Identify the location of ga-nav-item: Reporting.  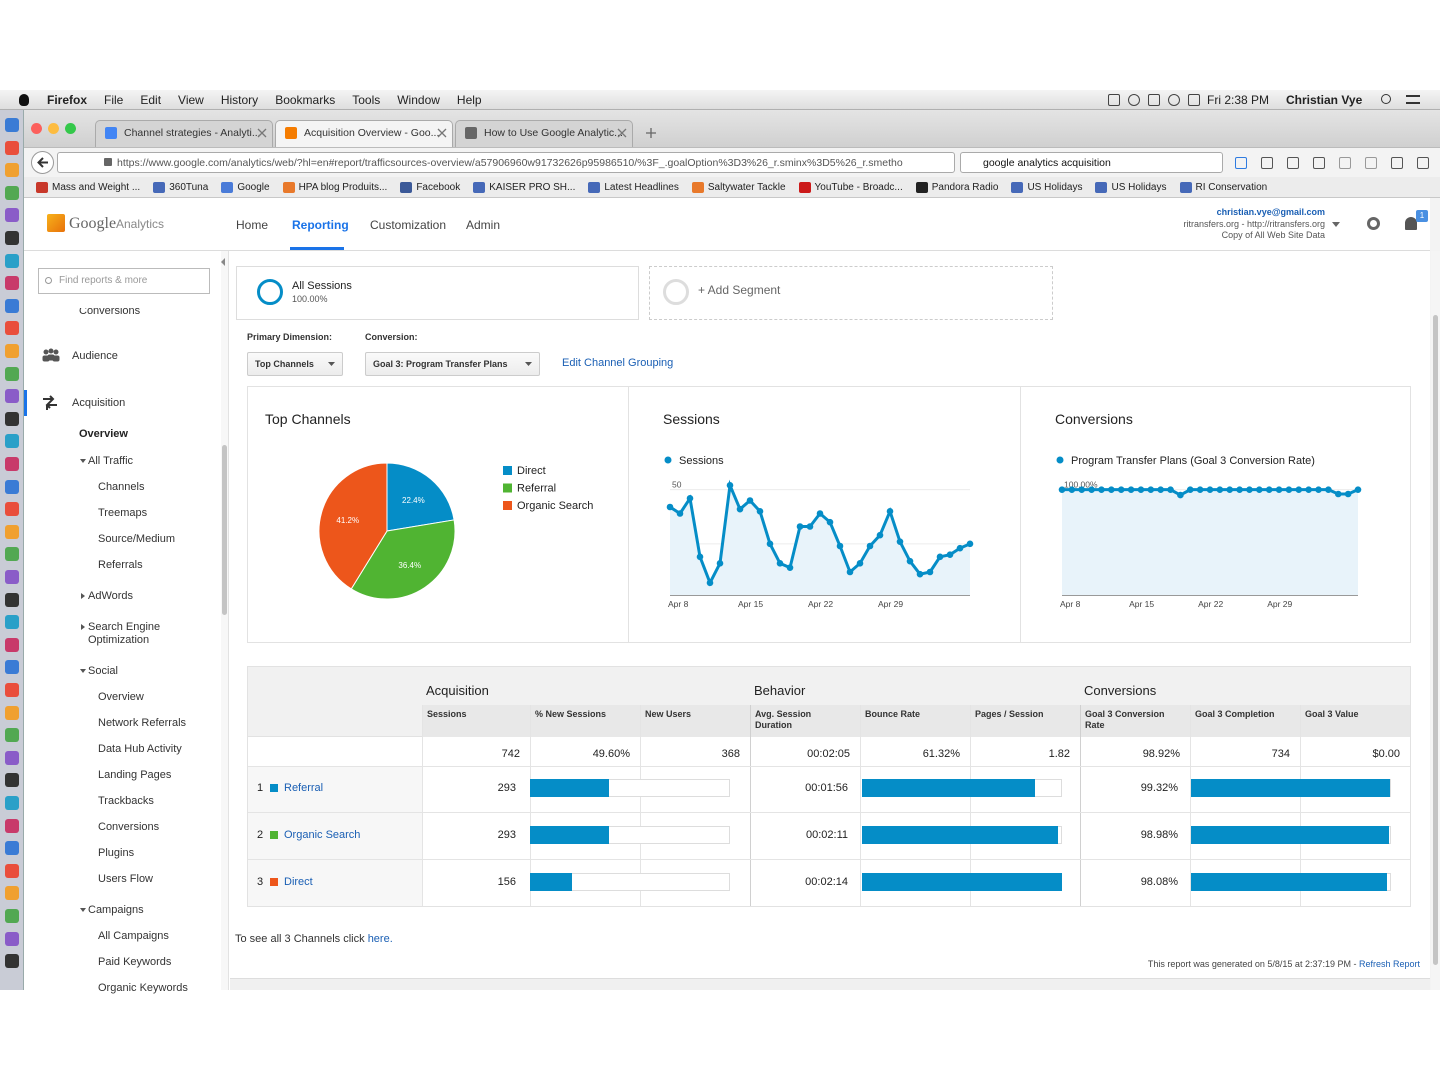
(320, 225).